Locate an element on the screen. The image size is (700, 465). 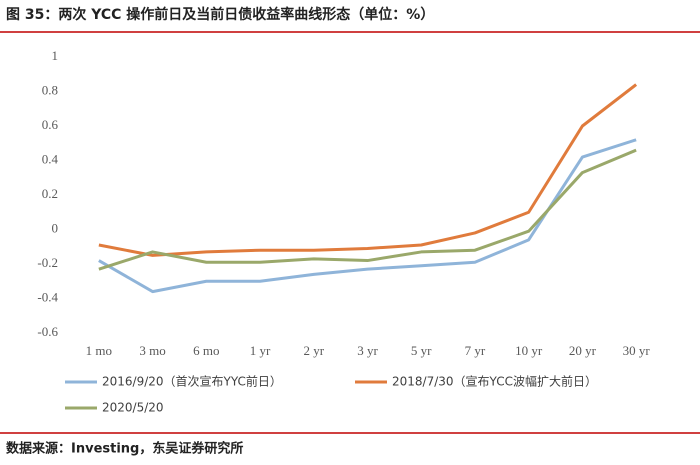
x-tick-label: 2 yr is located at coordinates (313, 350).